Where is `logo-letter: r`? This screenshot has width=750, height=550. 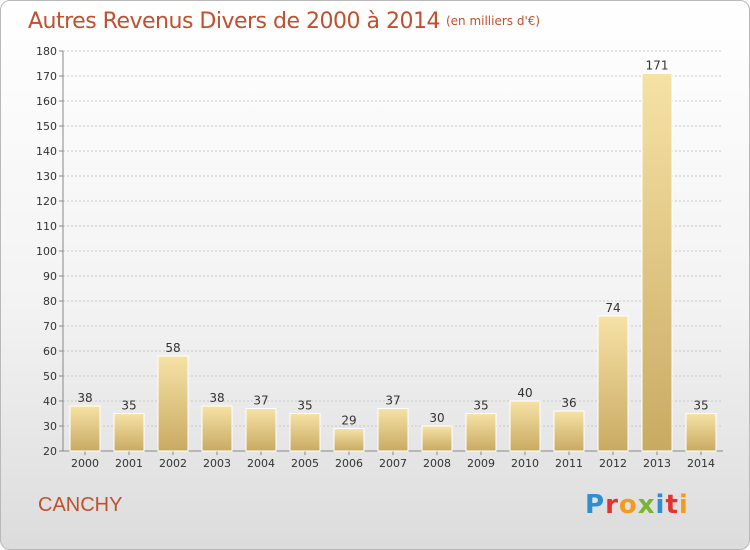
logo-letter: r is located at coordinates (612, 505).